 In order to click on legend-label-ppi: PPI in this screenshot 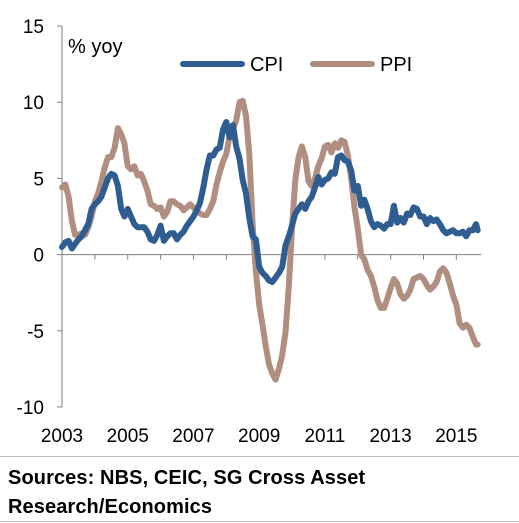, I will do `click(396, 65)`.